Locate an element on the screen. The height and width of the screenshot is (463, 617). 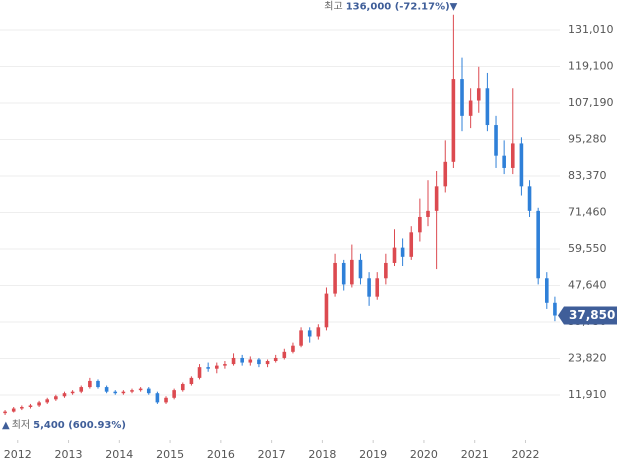
y-tick-label: 119,100 is located at coordinates (591, 66).